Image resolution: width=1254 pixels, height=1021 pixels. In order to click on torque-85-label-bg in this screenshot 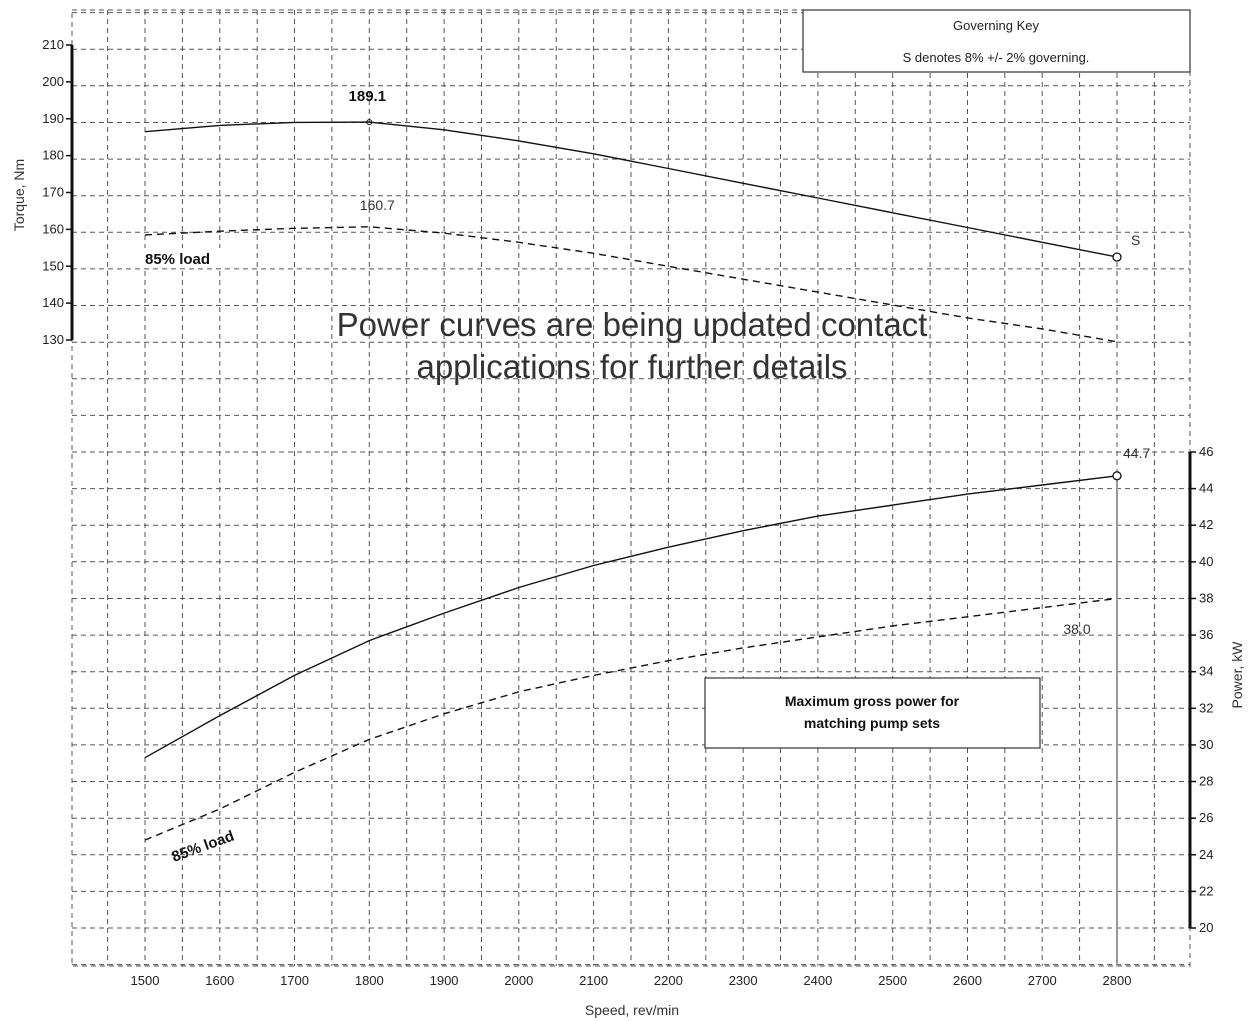, I will do `click(188, 258)`.